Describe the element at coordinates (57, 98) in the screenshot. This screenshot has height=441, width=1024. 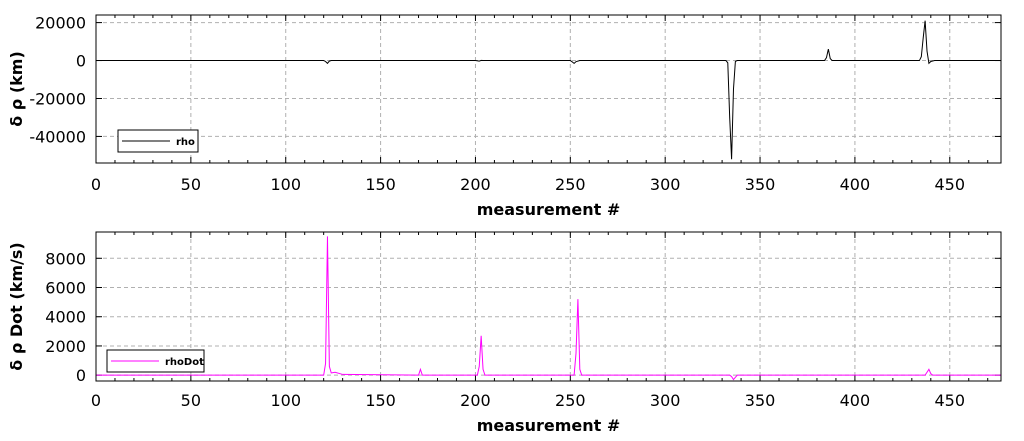
I see `y-tick-label: -20000` at that location.